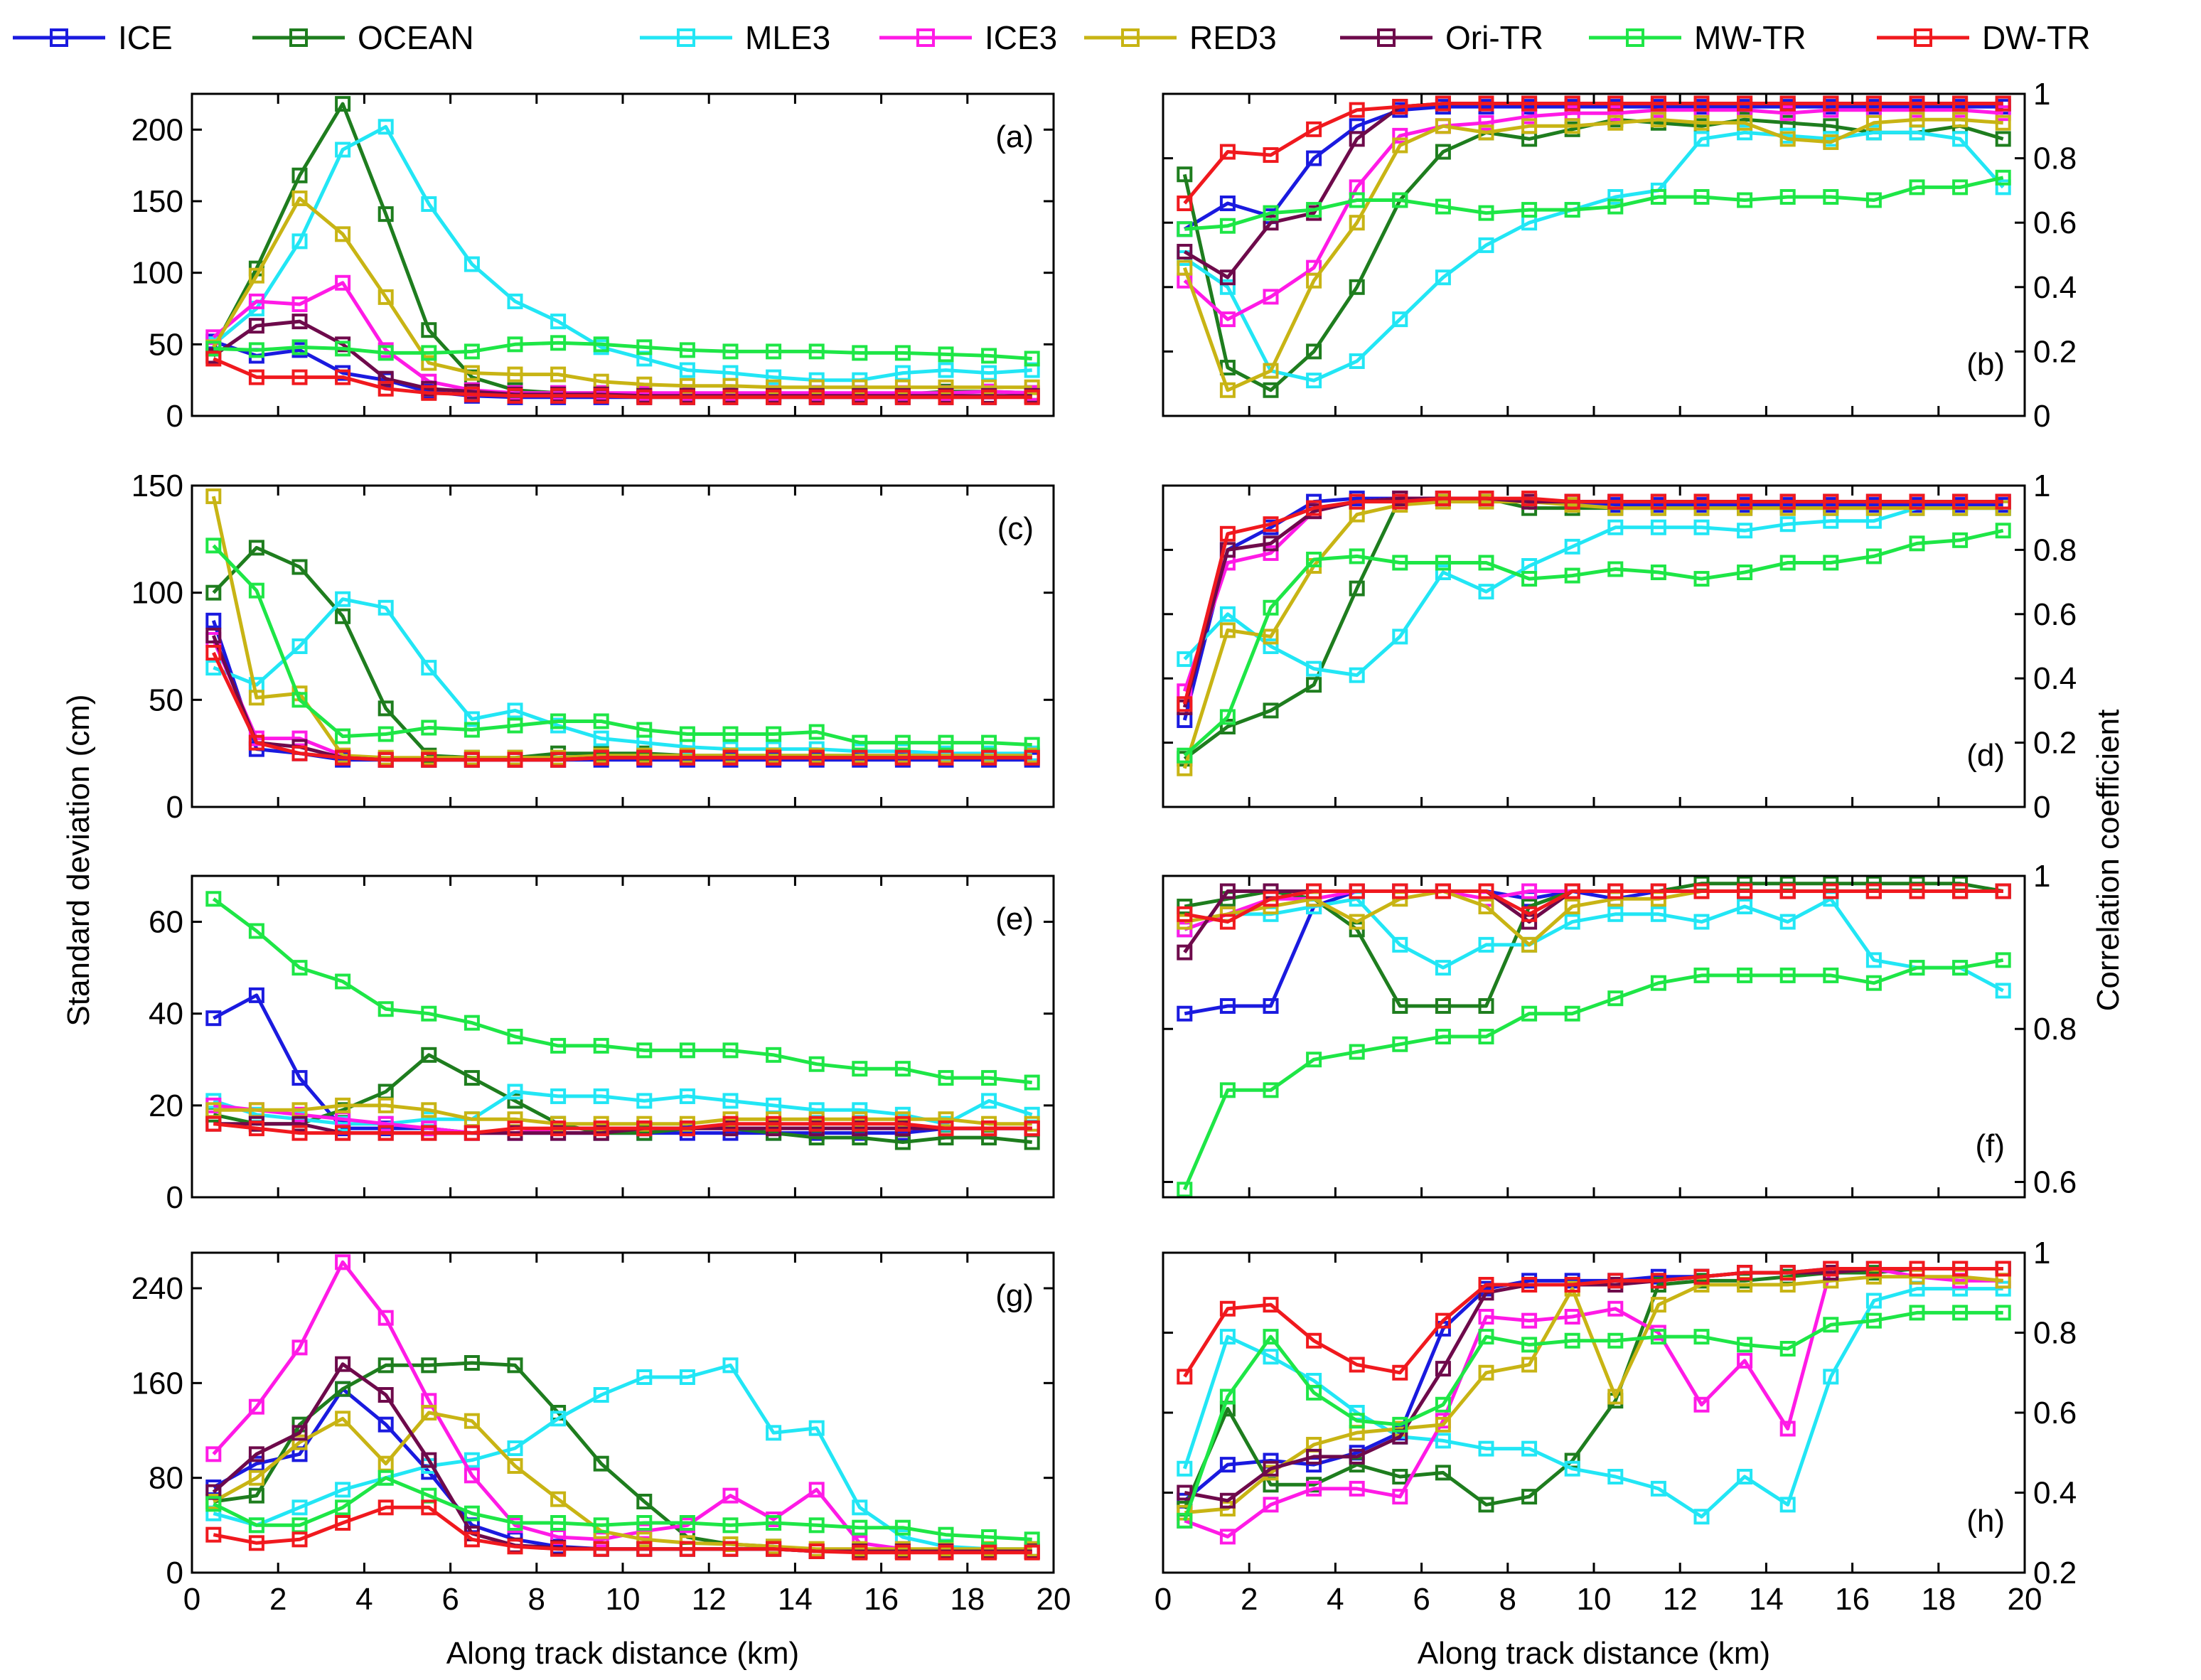  What do you see at coordinates (157, 129) in the screenshot?
I see `y-tick-label: 200` at bounding box center [157, 129].